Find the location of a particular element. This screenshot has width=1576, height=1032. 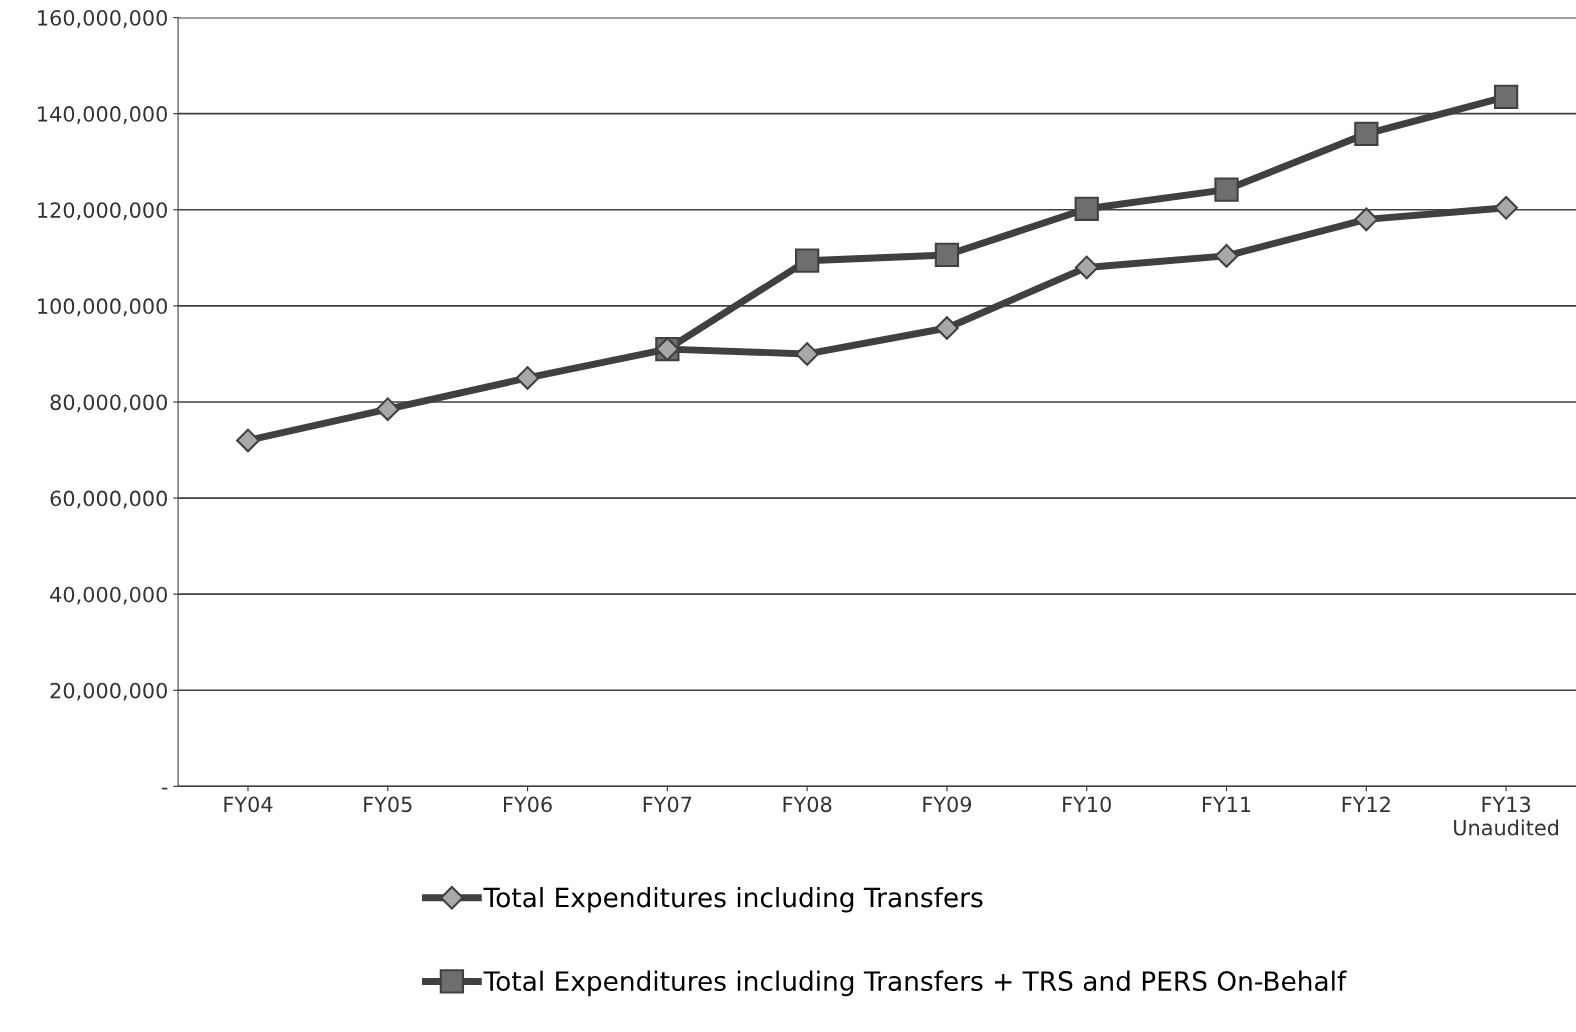

legend-label: Total Expenditures including Transfers + TRS and PERS On-Behalf is located at coordinates (915, 983).